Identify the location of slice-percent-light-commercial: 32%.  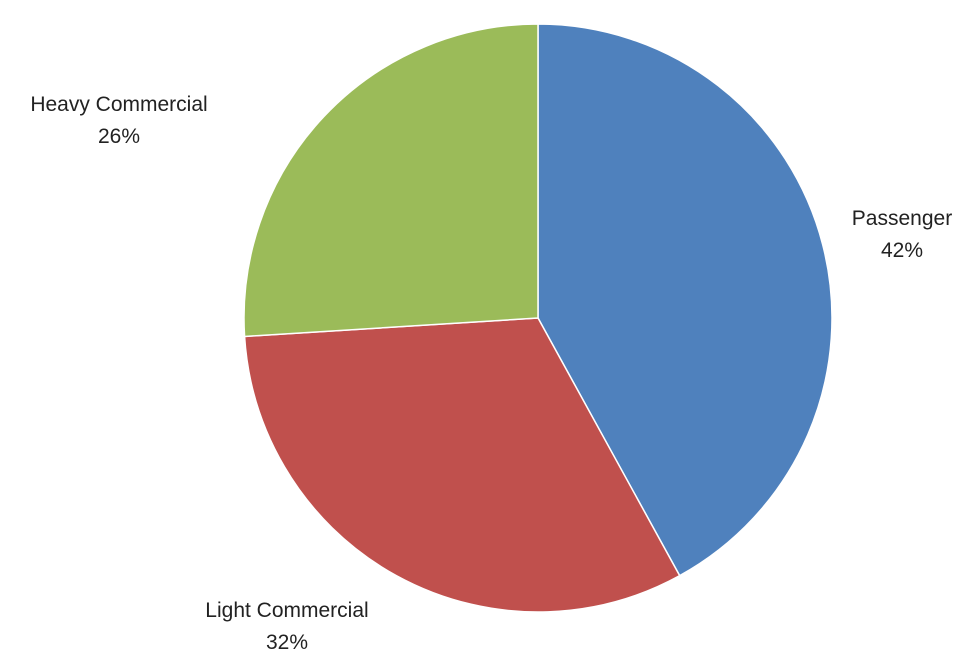
(287, 642).